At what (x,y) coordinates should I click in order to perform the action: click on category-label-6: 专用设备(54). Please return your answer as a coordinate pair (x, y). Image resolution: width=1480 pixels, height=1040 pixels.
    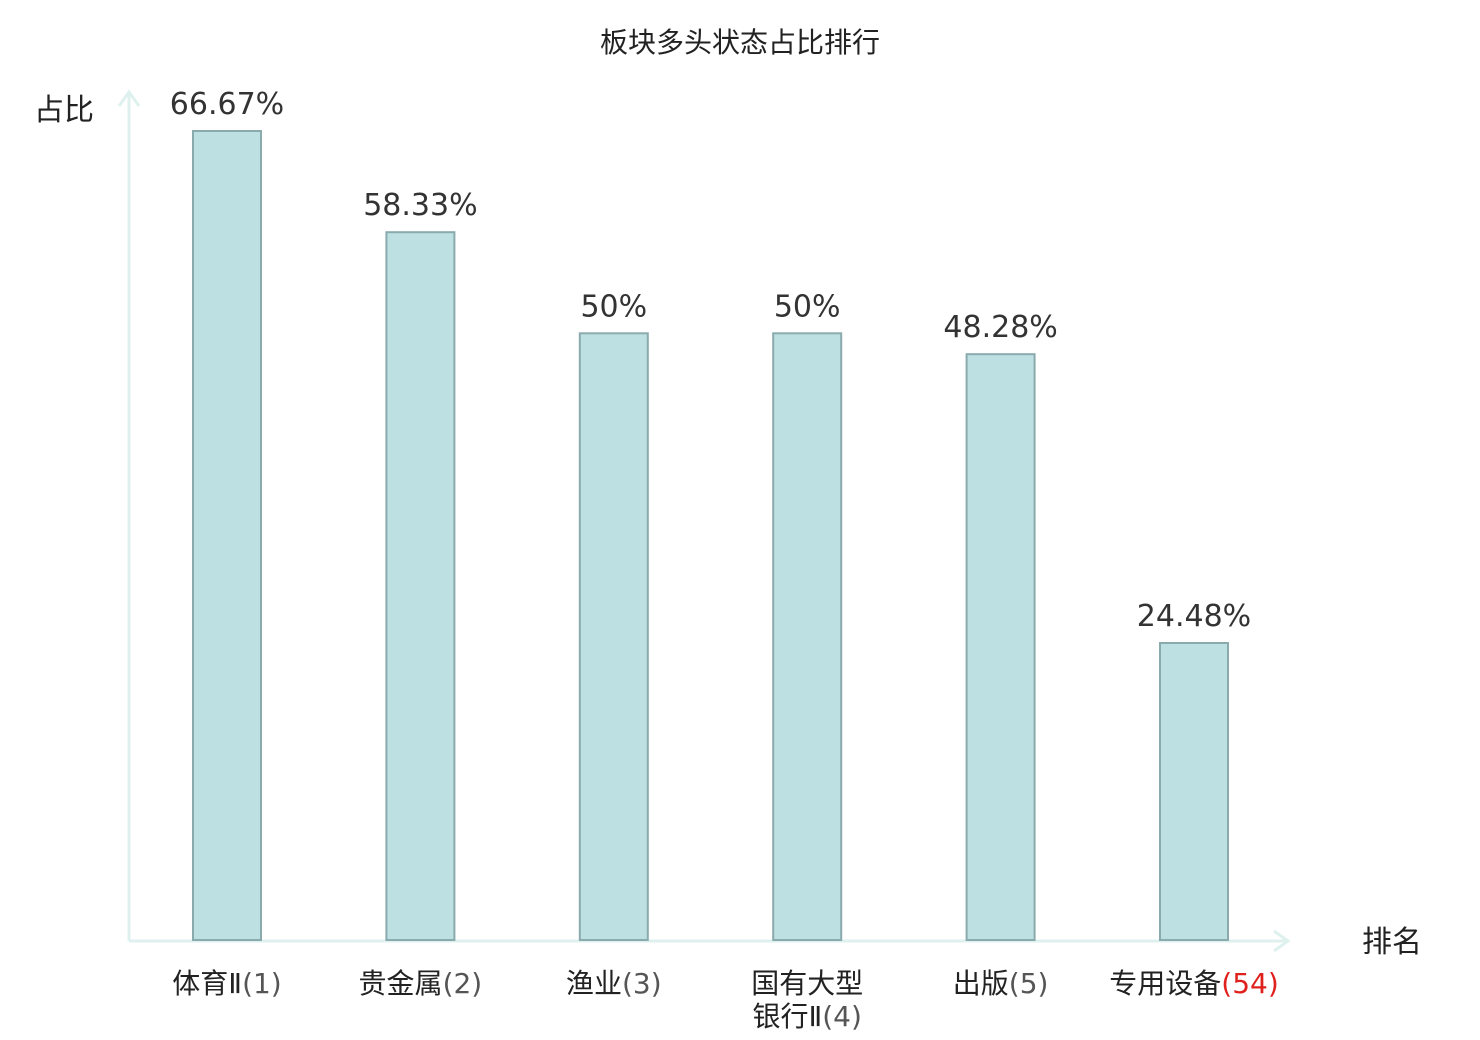
    Looking at the image, I should click on (1194, 983).